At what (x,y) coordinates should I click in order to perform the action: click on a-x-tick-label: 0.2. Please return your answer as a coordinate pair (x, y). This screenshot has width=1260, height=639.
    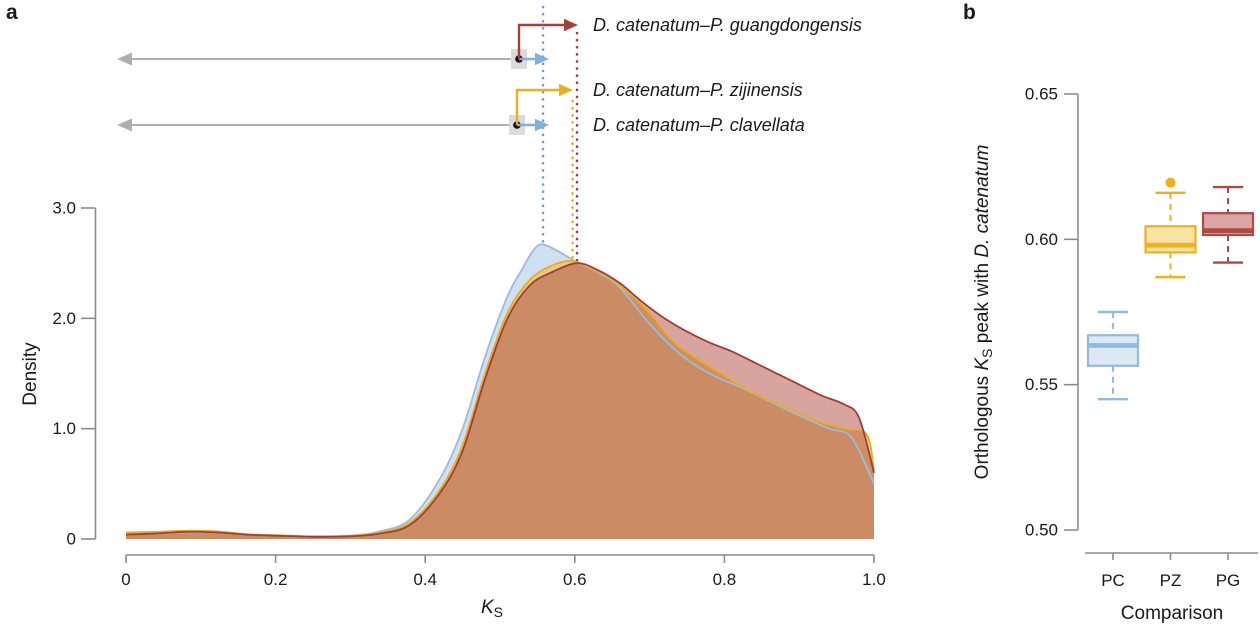
    Looking at the image, I should click on (276, 579).